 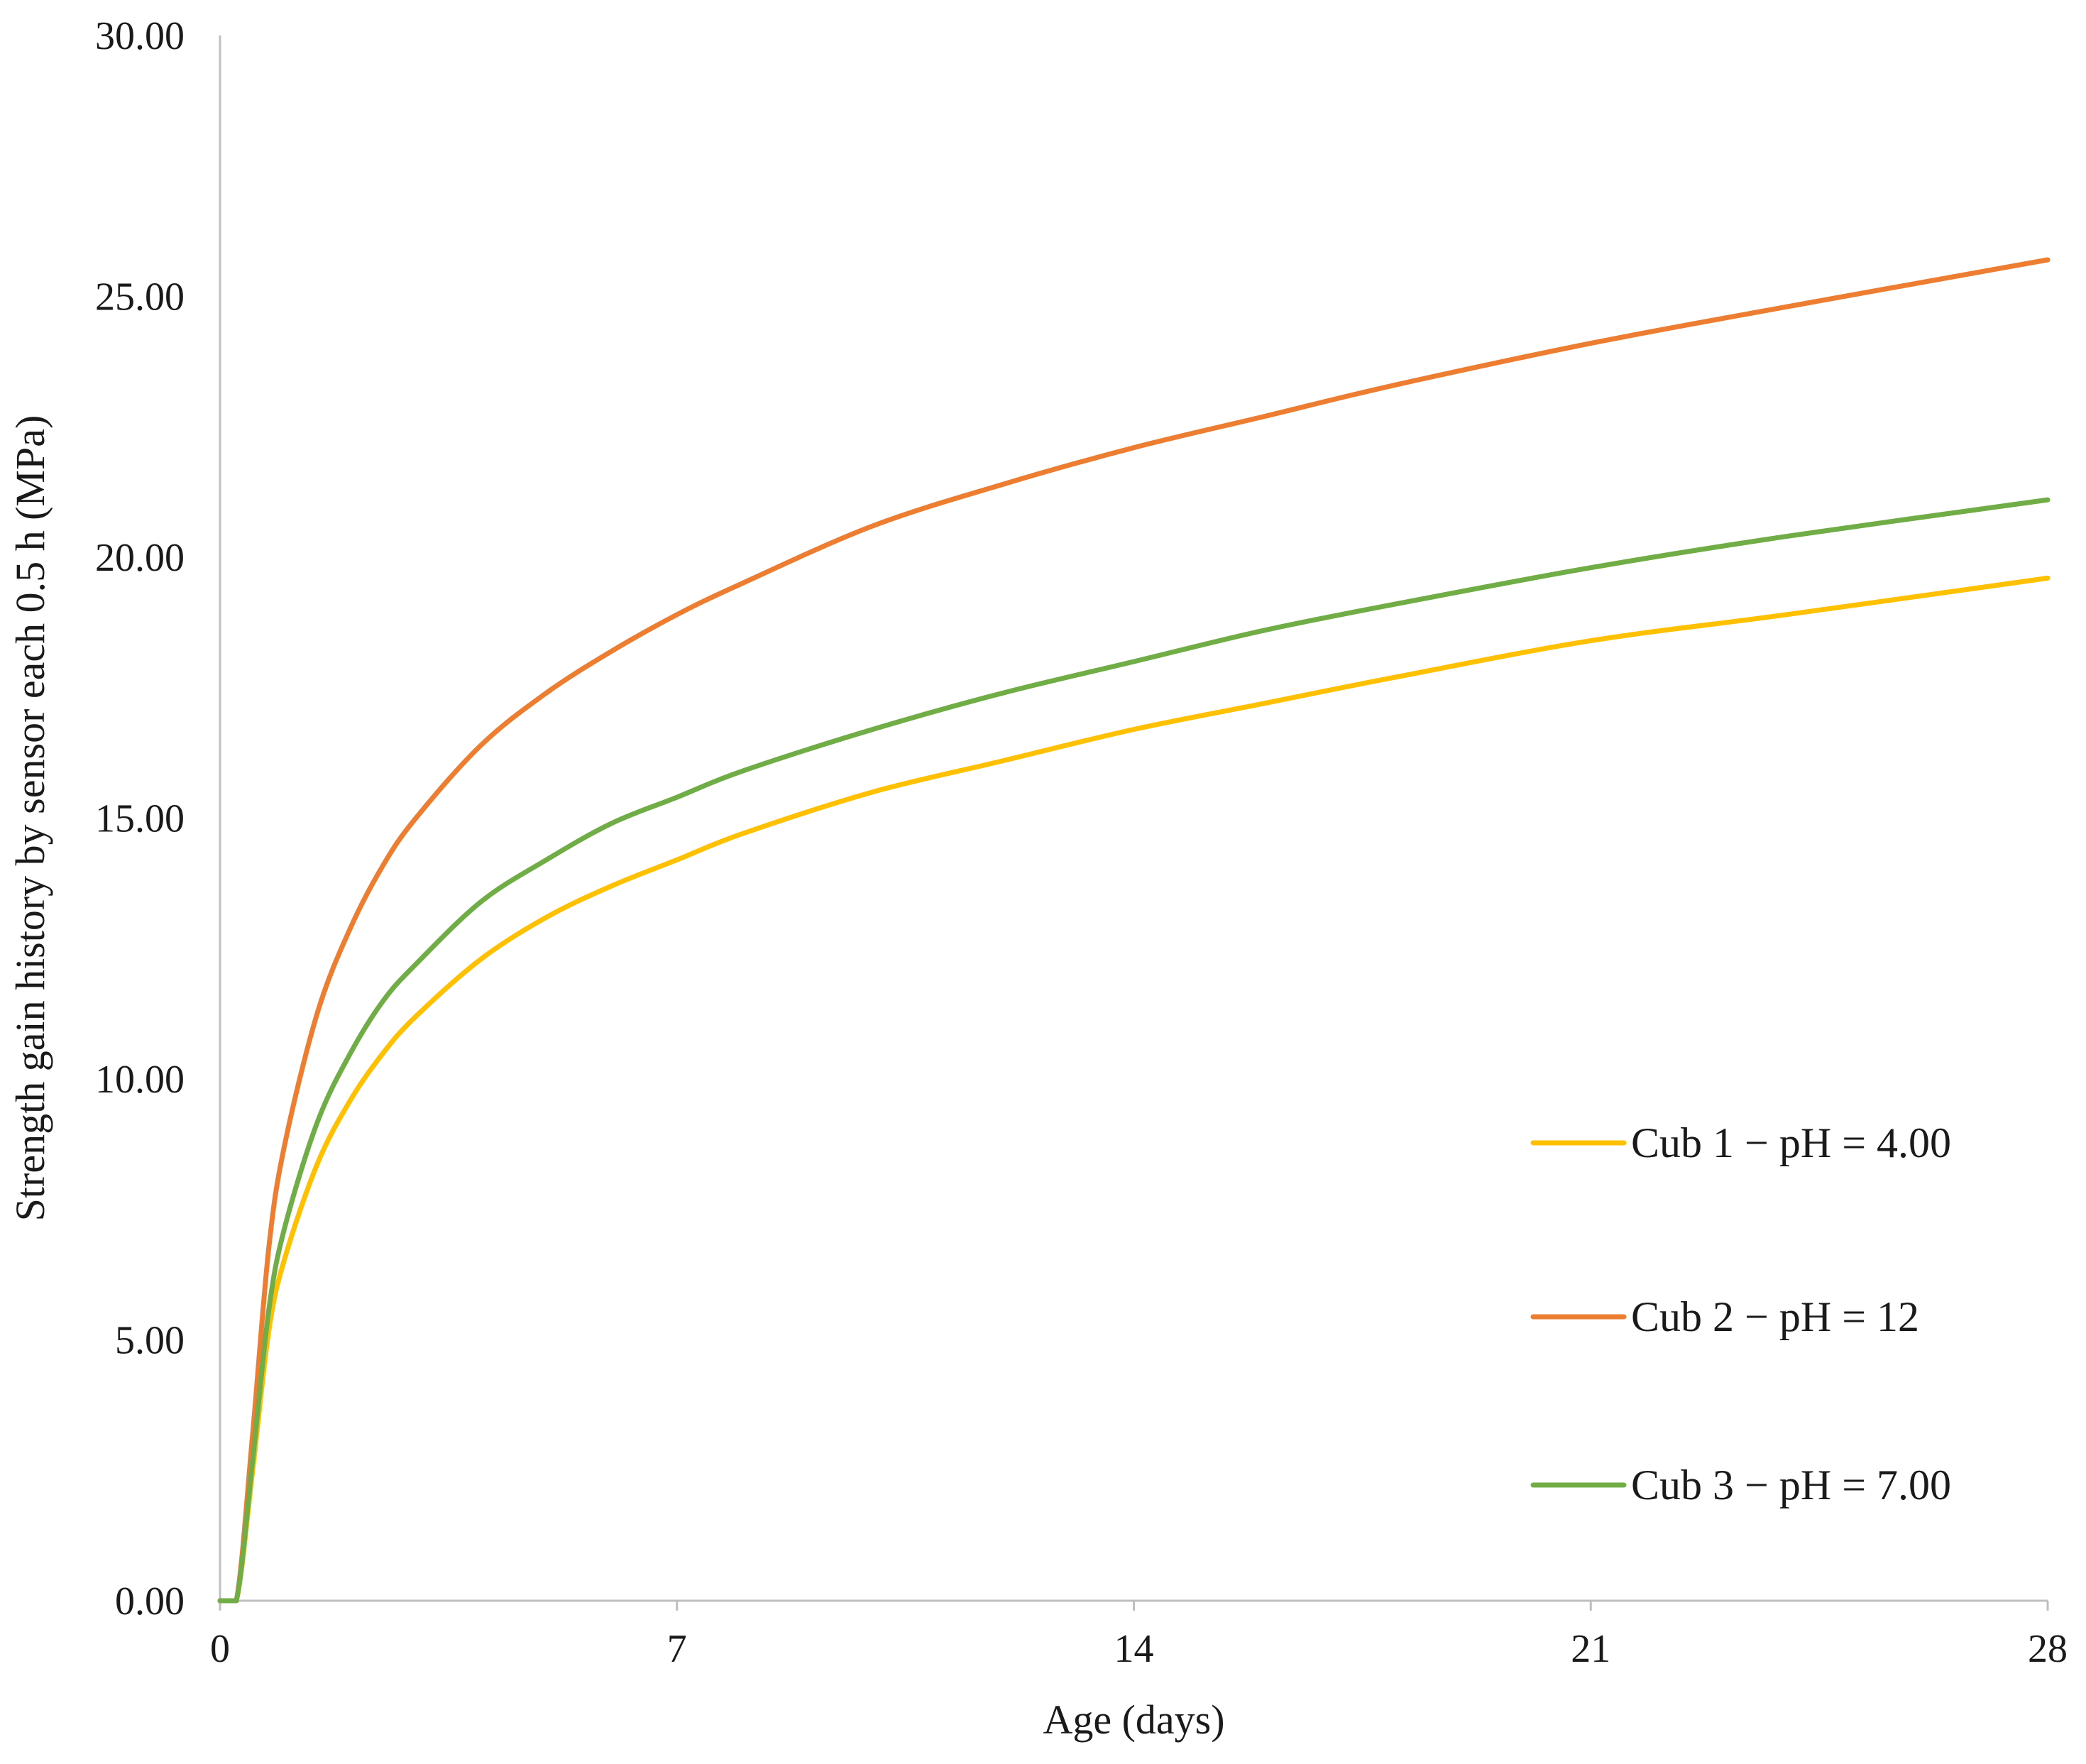 I want to click on x-axis-title: Age (days), so click(x=1133, y=1720).